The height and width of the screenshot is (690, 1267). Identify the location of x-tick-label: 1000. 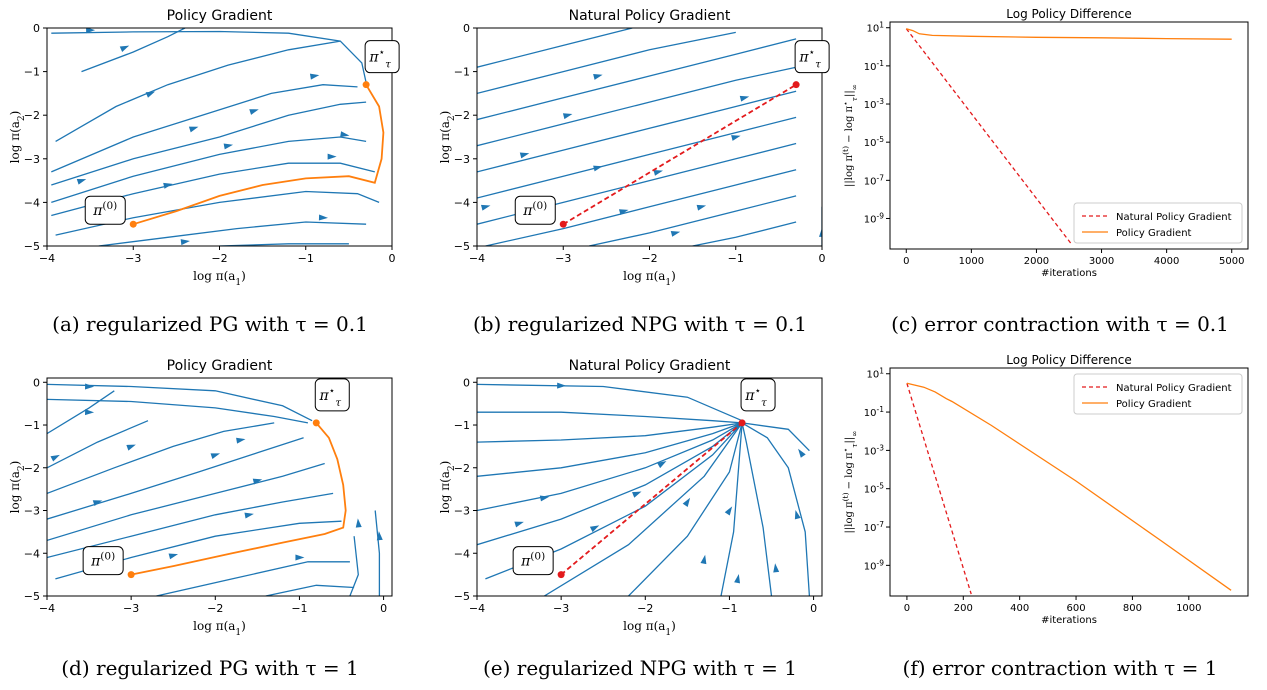
(1188, 608).